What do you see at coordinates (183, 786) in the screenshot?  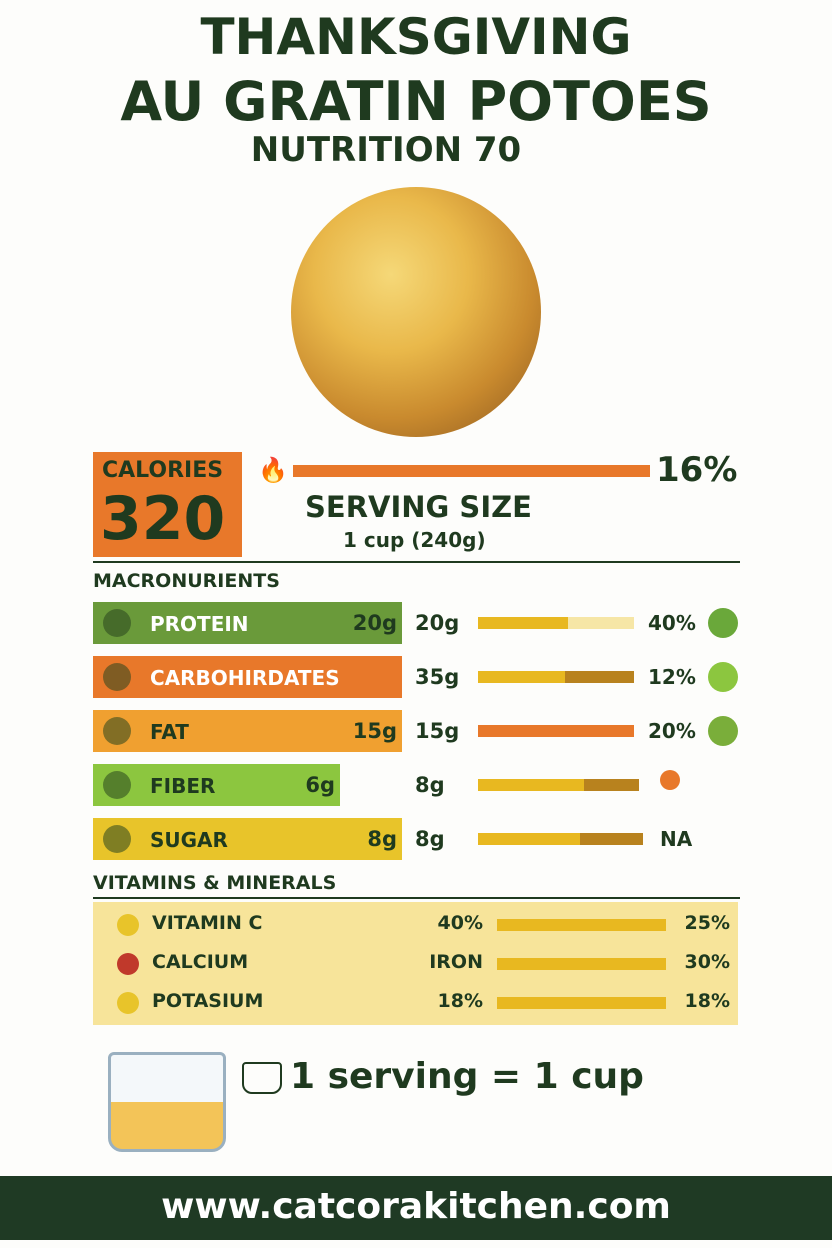 I see `macro-name: FIBER` at bounding box center [183, 786].